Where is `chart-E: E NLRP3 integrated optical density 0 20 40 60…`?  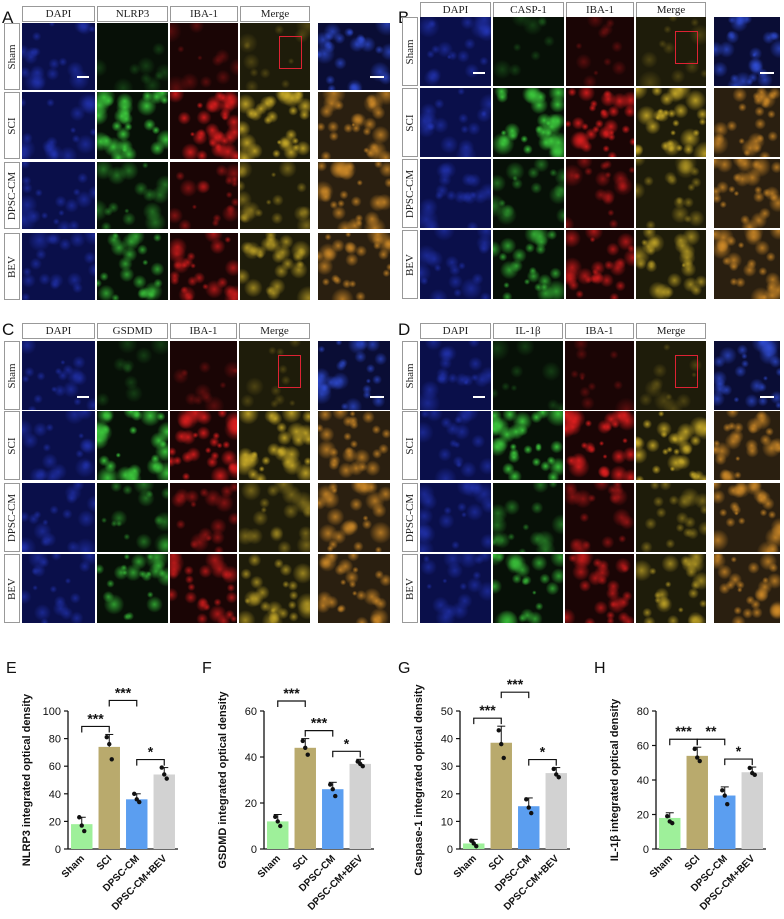 chart-E: E NLRP3 integrated optical density 0 20 40 60… is located at coordinates (92, 786).